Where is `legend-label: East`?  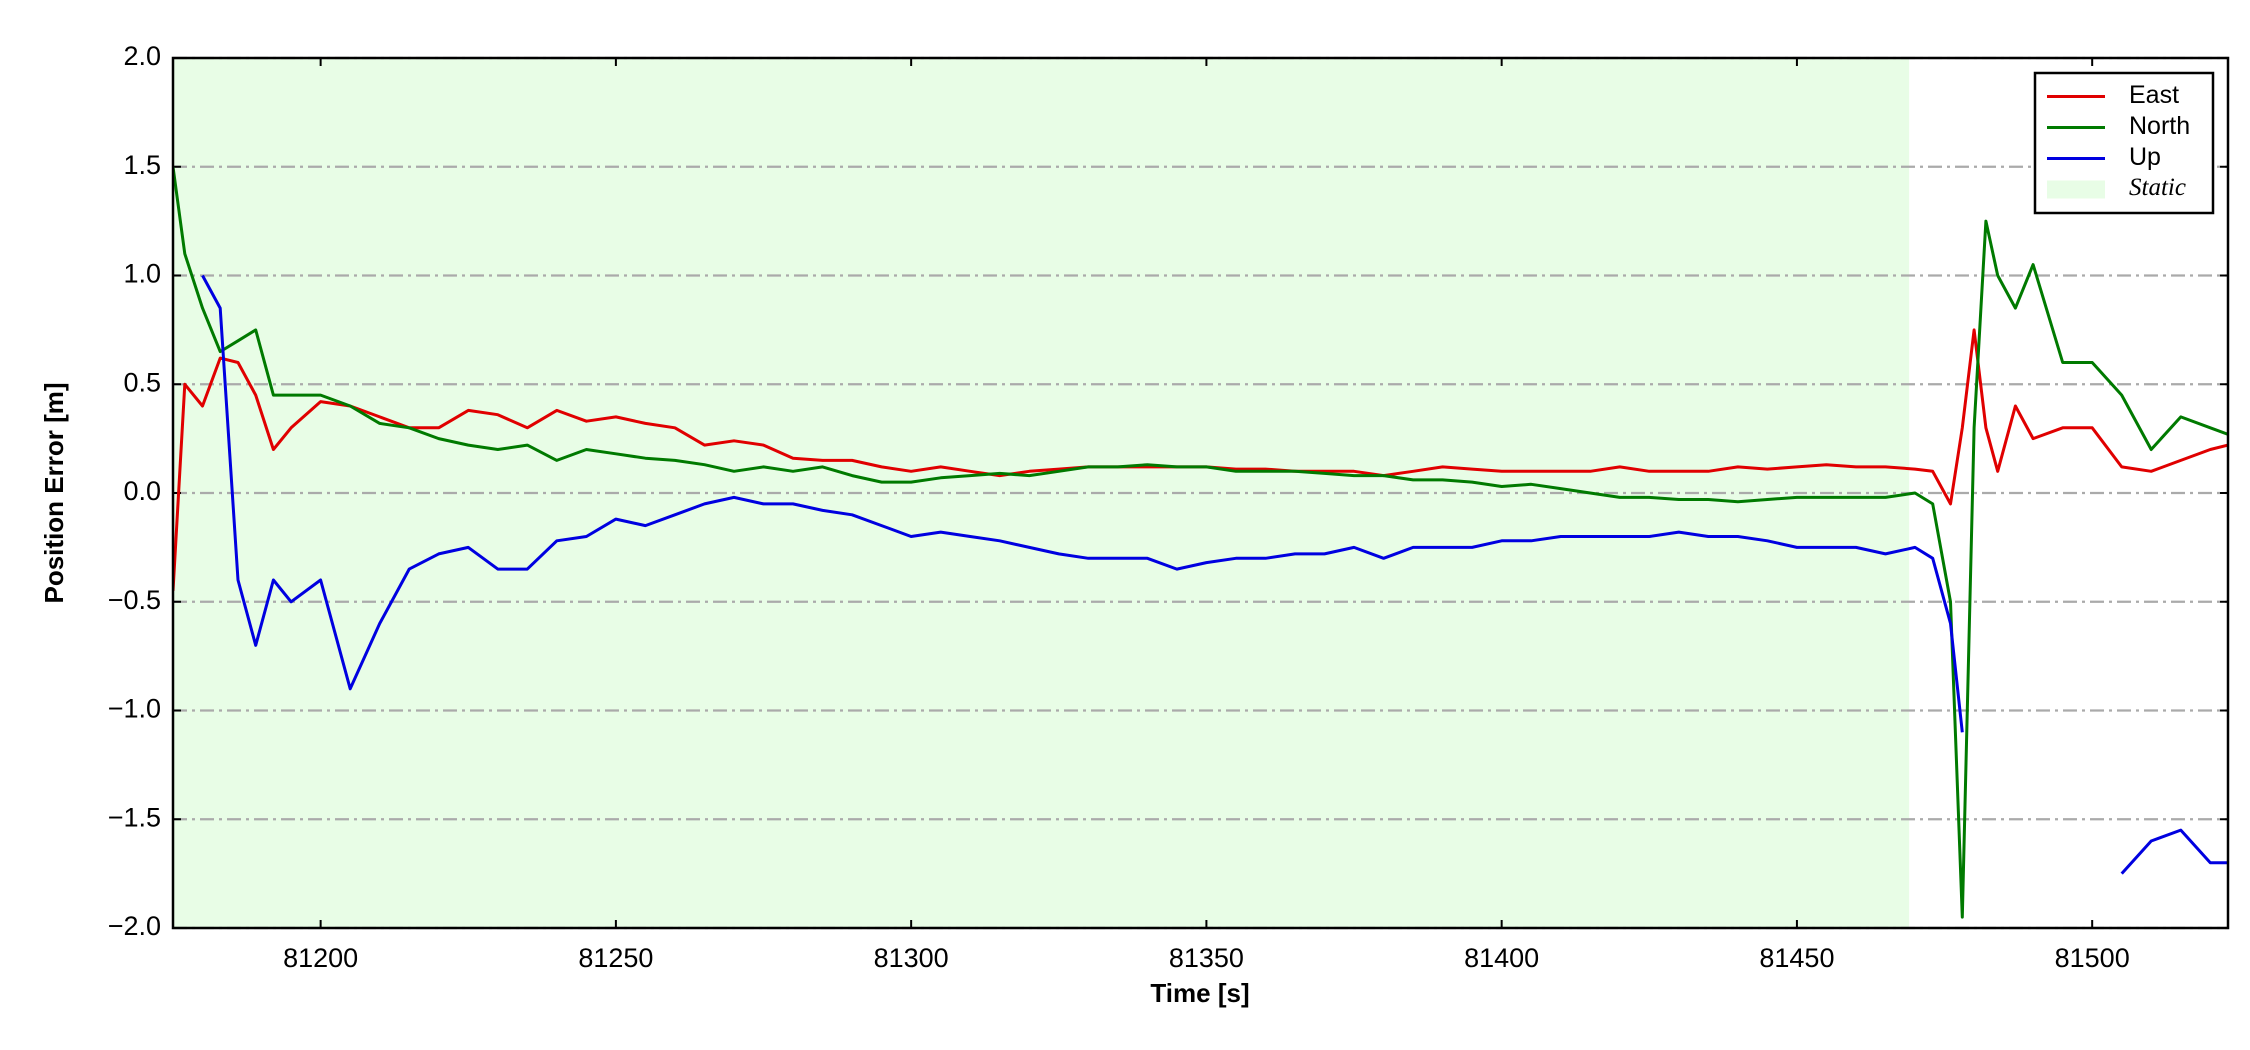 legend-label: East is located at coordinates (2154, 95).